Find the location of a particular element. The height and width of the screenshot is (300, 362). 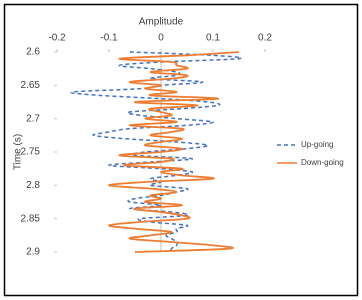

y-tick-label: 2.8 is located at coordinates (33, 185).